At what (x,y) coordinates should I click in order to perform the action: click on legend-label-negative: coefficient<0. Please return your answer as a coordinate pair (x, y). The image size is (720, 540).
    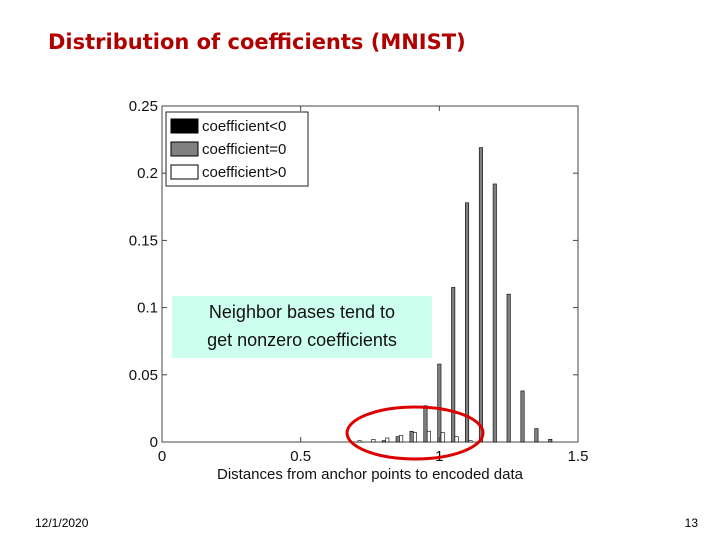
    Looking at the image, I should click on (244, 126).